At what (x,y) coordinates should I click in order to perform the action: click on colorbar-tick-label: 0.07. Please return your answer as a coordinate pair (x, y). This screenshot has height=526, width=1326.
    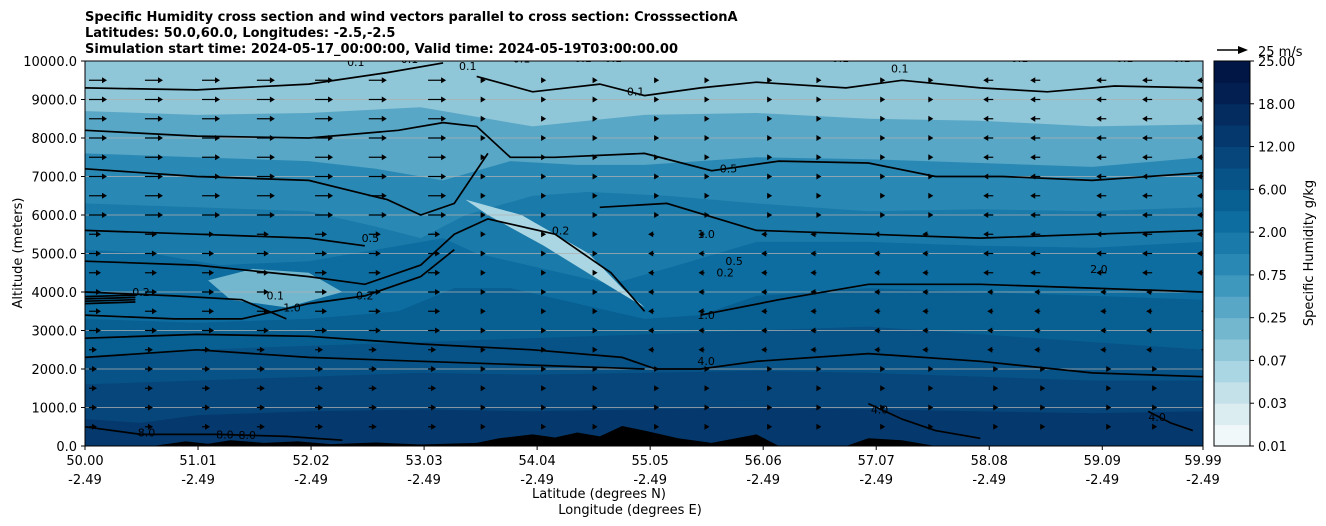
    Looking at the image, I should click on (1272, 361).